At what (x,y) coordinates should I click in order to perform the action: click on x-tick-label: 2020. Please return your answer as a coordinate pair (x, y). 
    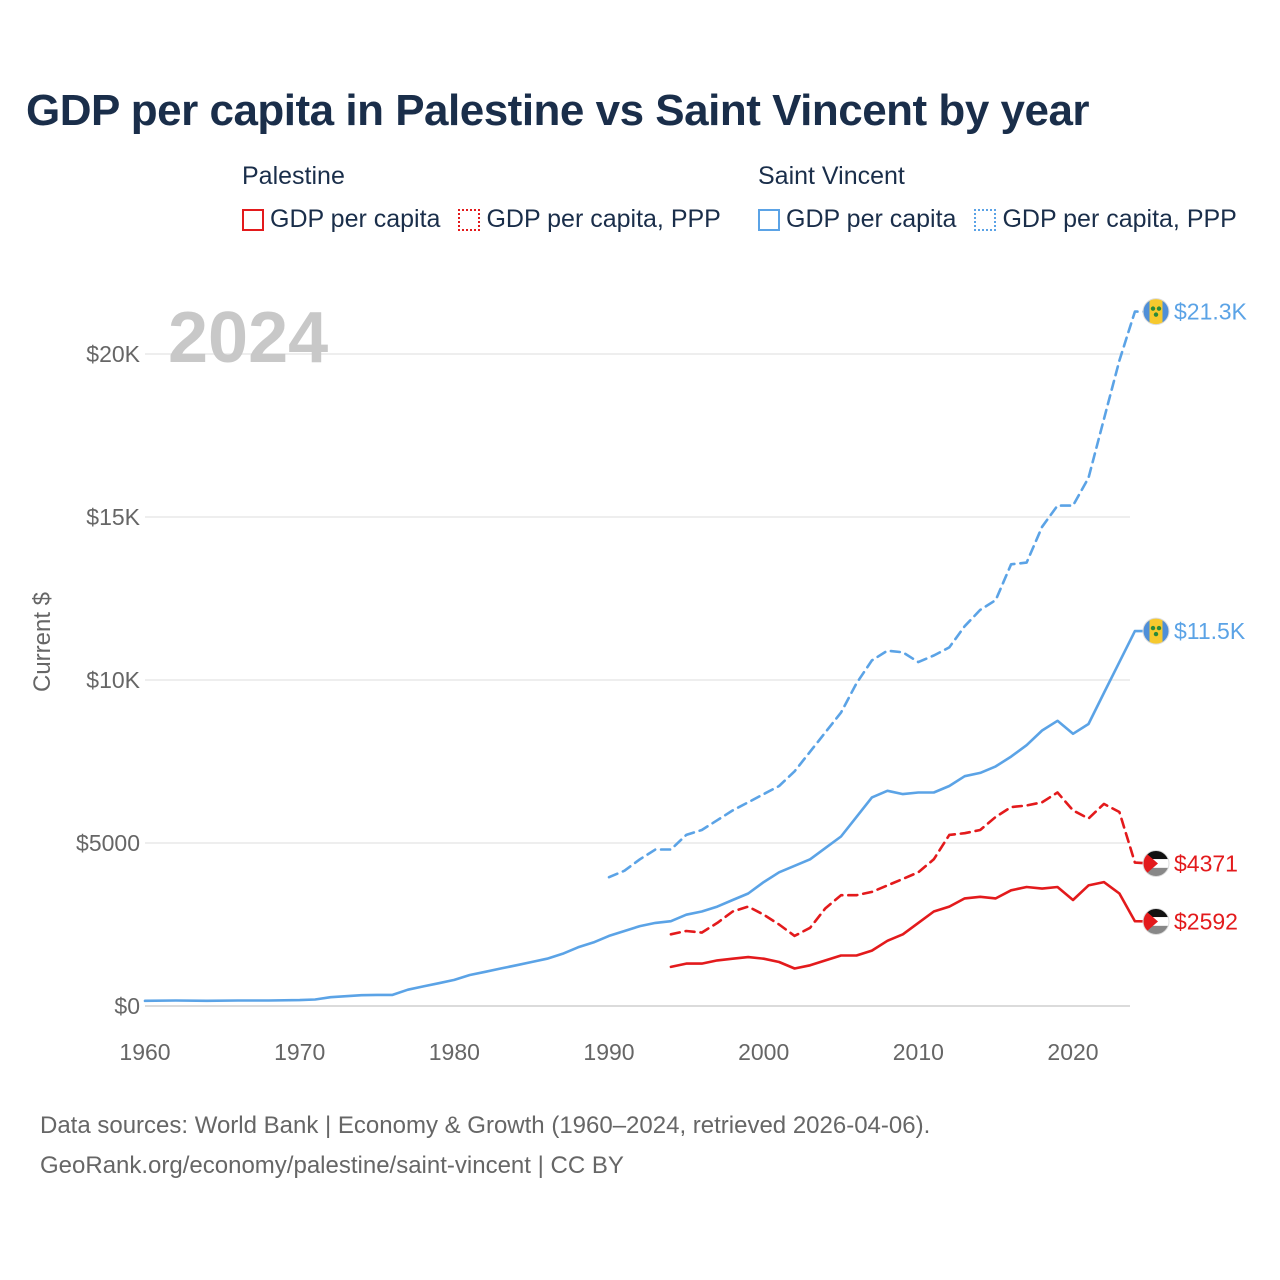
    Looking at the image, I should click on (1072, 1052).